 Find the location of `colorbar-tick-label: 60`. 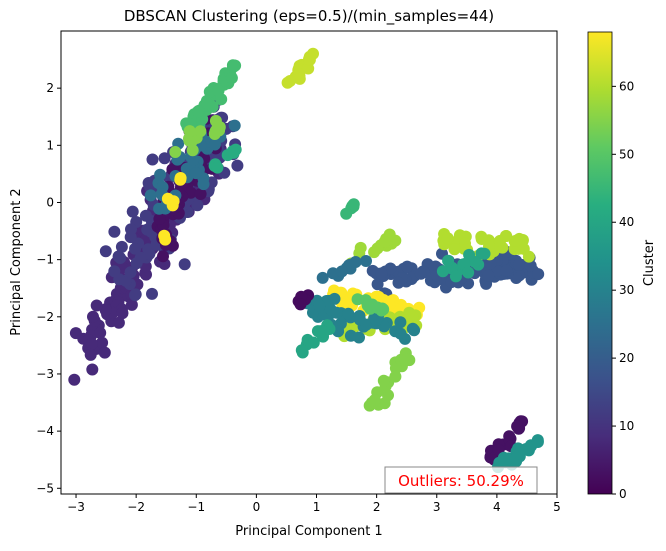

colorbar-tick-label: 60 is located at coordinates (626, 86).